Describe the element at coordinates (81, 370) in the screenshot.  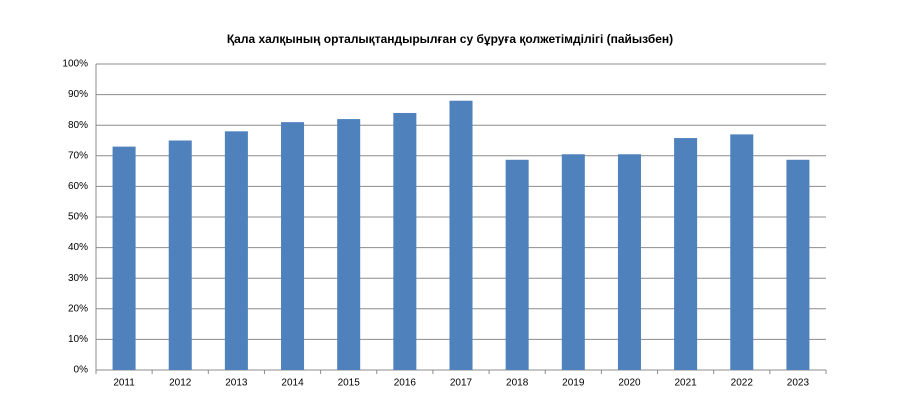
I see `y-tick-label: 0%` at that location.